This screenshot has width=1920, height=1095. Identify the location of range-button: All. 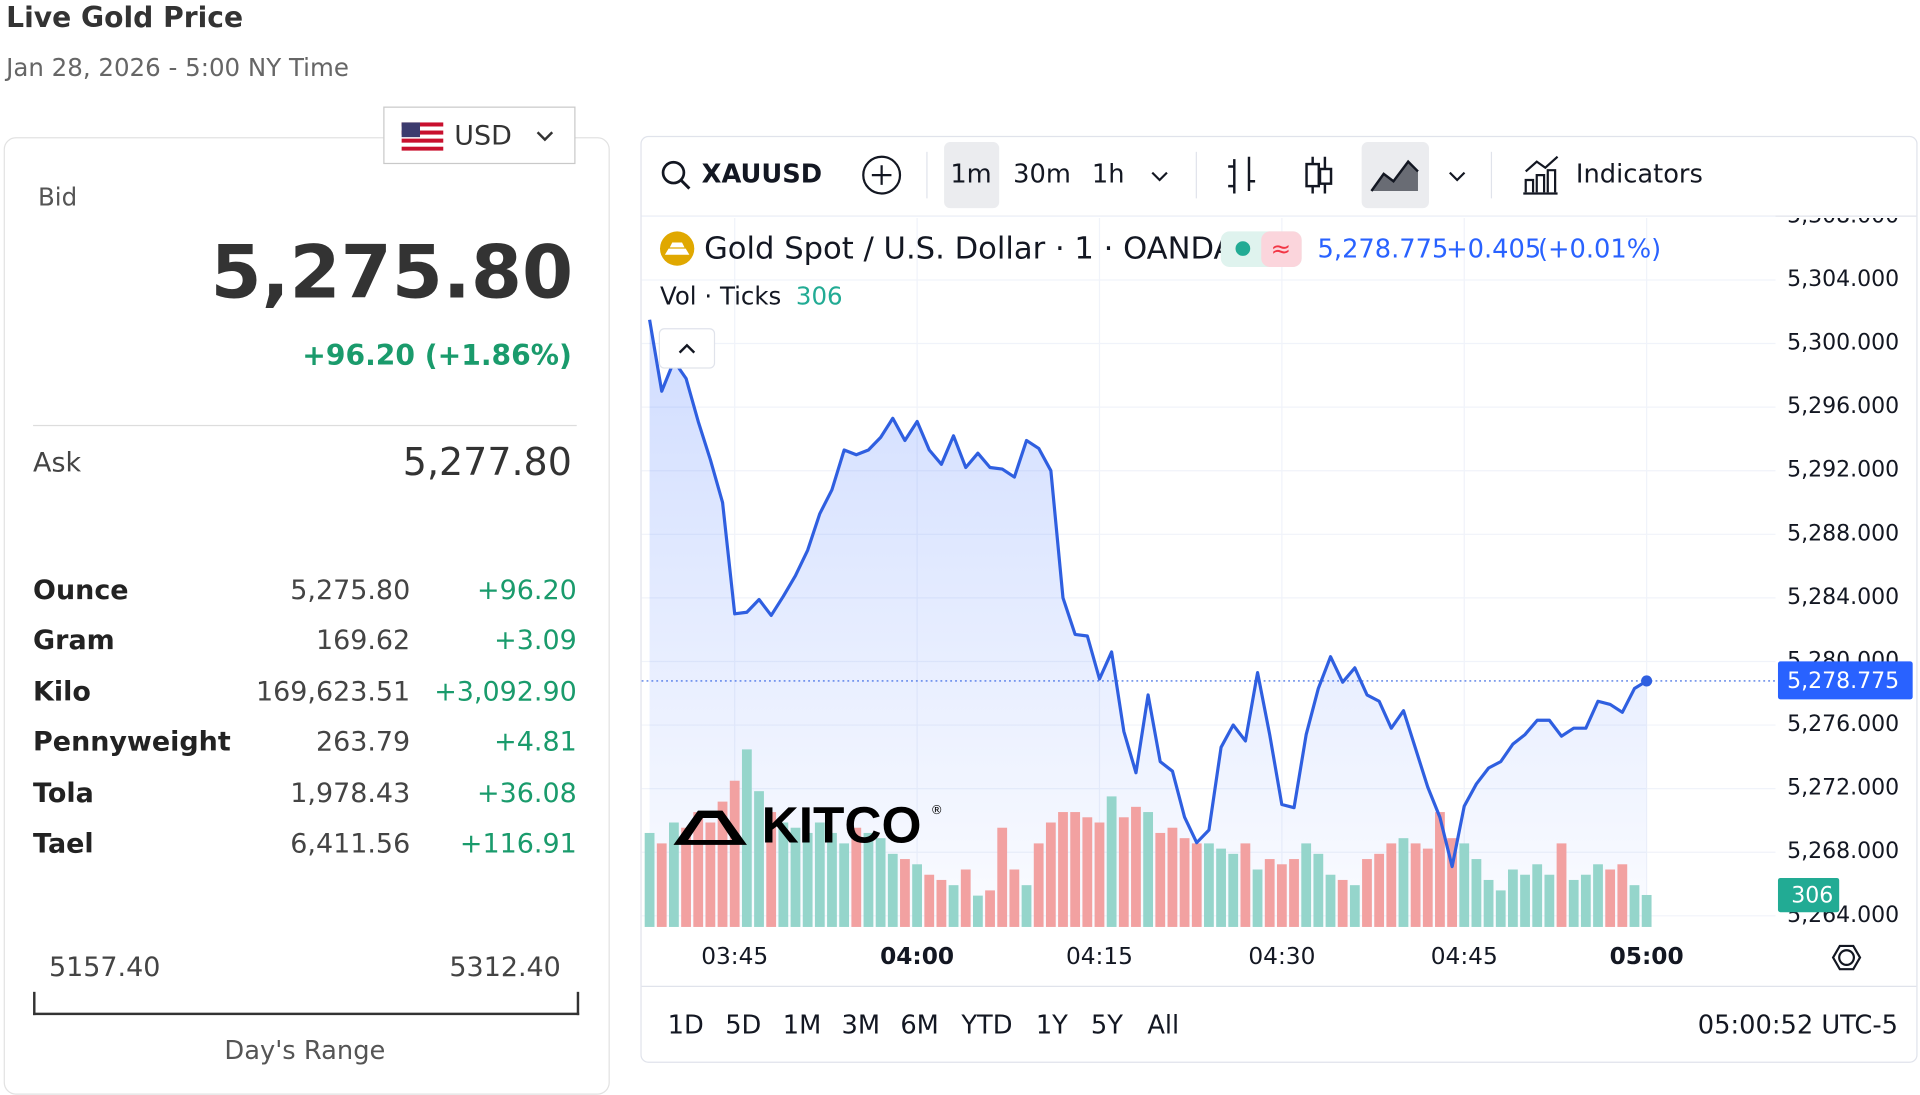
(1163, 1026).